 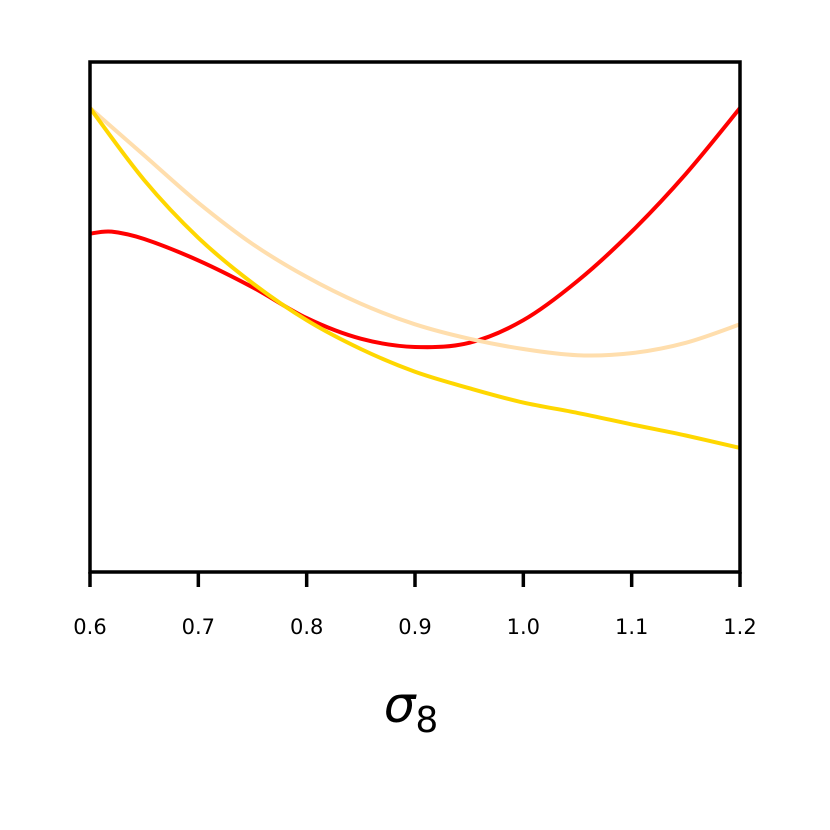 What do you see at coordinates (631, 627) in the screenshot?
I see `x-tick-label: 1.1` at bounding box center [631, 627].